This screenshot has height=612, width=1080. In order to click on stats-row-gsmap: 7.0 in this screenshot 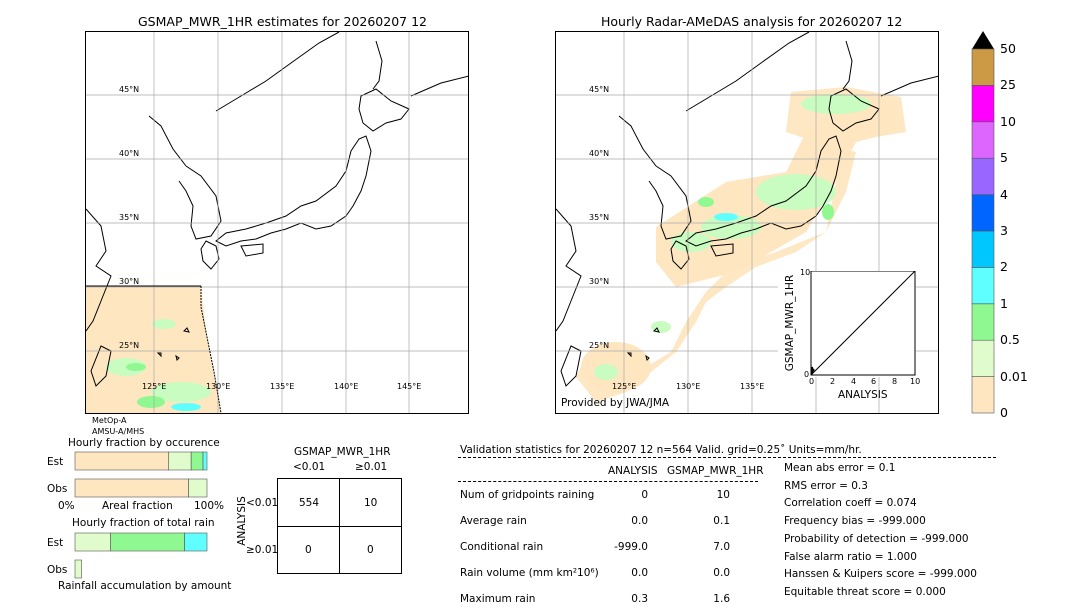, I will do `click(721, 547)`.